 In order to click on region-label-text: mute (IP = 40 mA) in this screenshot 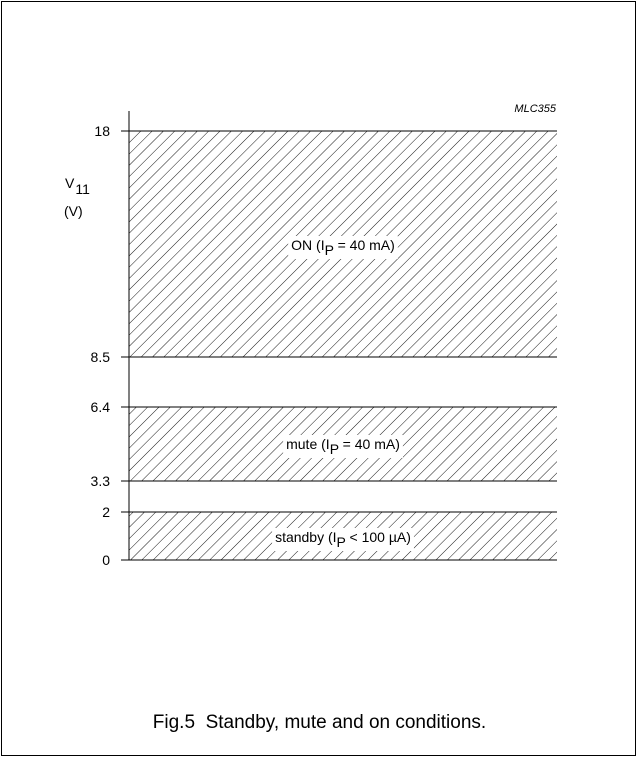, I will do `click(343, 446)`.